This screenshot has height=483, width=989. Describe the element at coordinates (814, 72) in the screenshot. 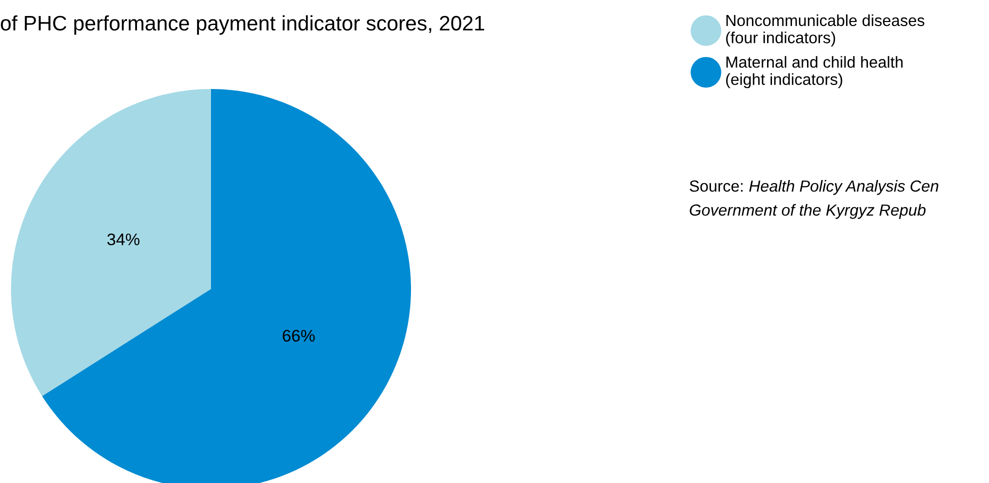

I see `legend-label: Maternal and child health (eight indicators)` at that location.